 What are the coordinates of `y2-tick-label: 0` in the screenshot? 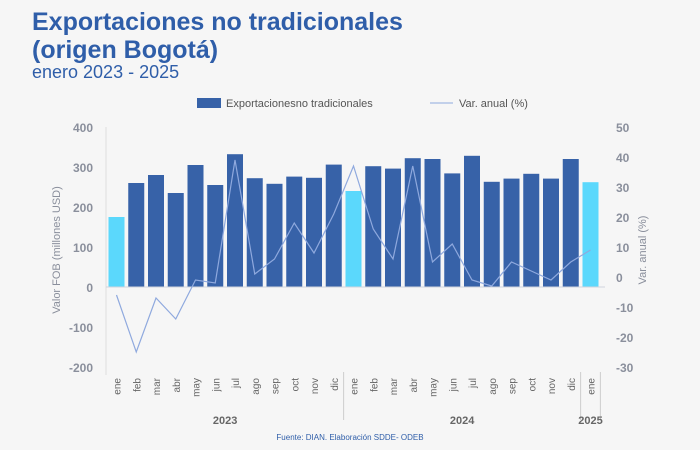 It's located at (619, 278).